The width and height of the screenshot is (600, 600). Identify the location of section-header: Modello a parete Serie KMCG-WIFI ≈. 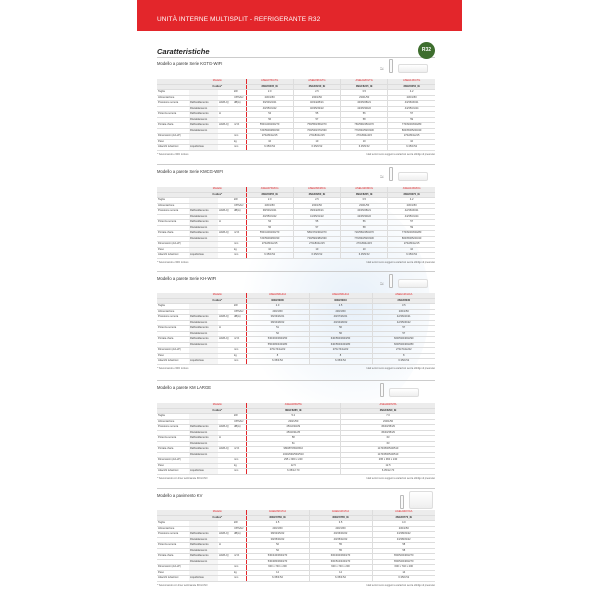
(296, 177).